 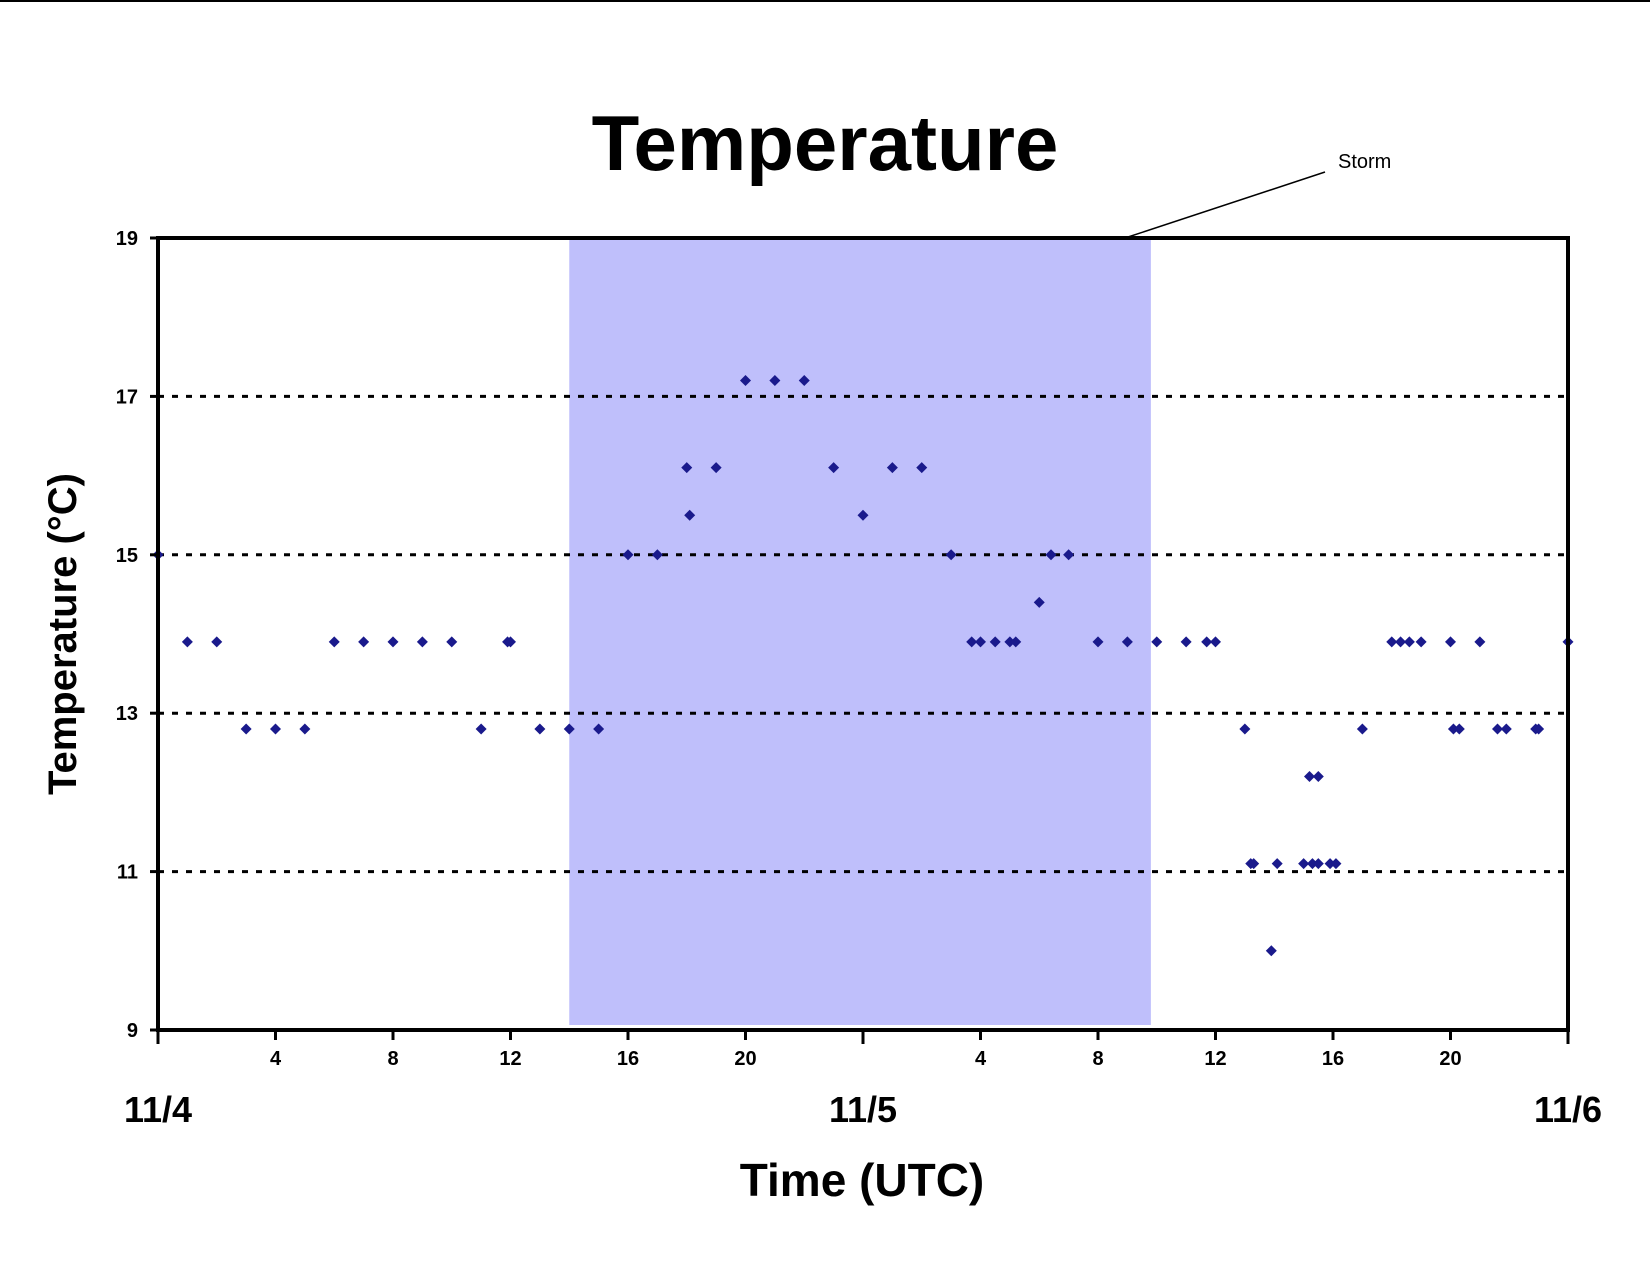 I want to click on y-tick-label: 9, so click(x=132, y=1031).